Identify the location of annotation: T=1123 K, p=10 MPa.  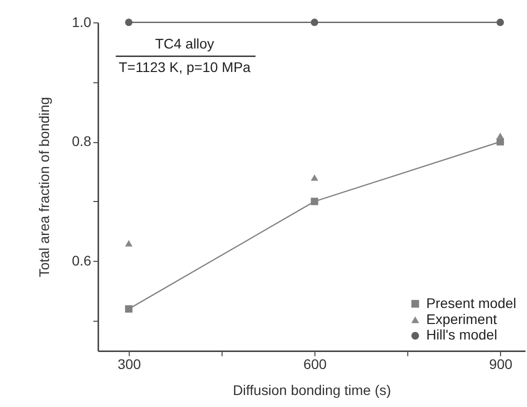
(184, 67).